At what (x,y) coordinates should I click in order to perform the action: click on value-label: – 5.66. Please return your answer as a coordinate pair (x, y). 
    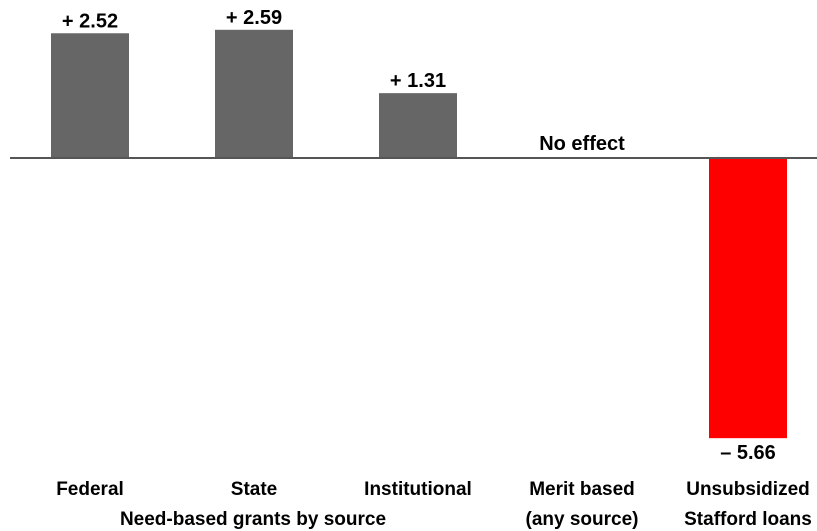
    Looking at the image, I should click on (748, 453).